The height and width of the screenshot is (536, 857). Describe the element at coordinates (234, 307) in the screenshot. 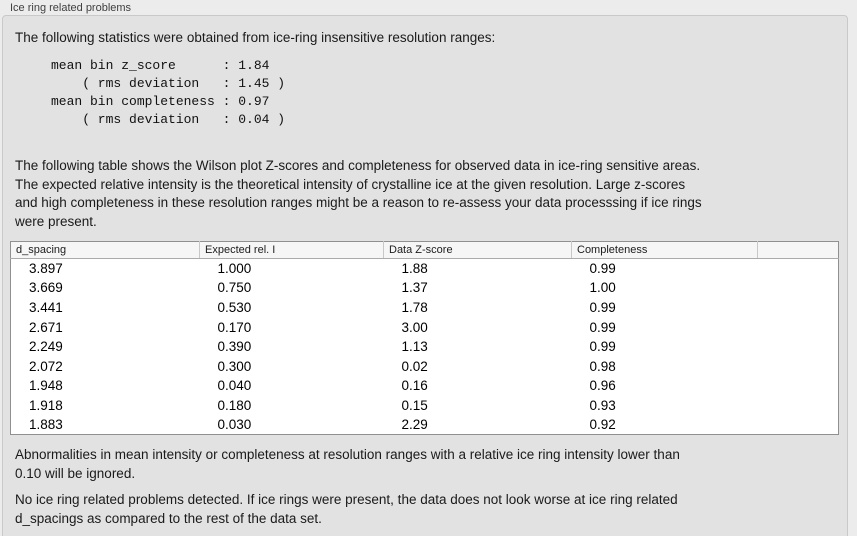

I see `table-cell: 0.530` at that location.